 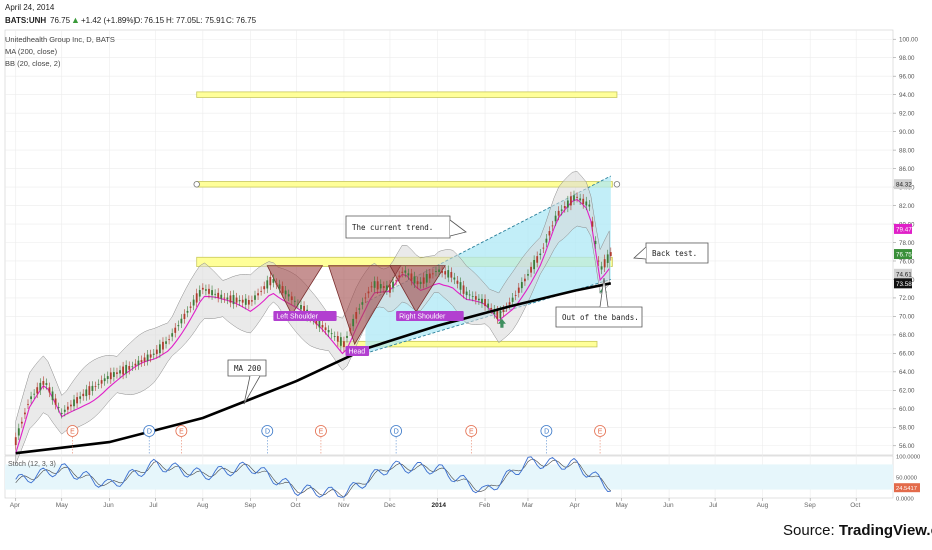 What do you see at coordinates (407, 94) in the screenshot?
I see `support-resistance-zone` at bounding box center [407, 94].